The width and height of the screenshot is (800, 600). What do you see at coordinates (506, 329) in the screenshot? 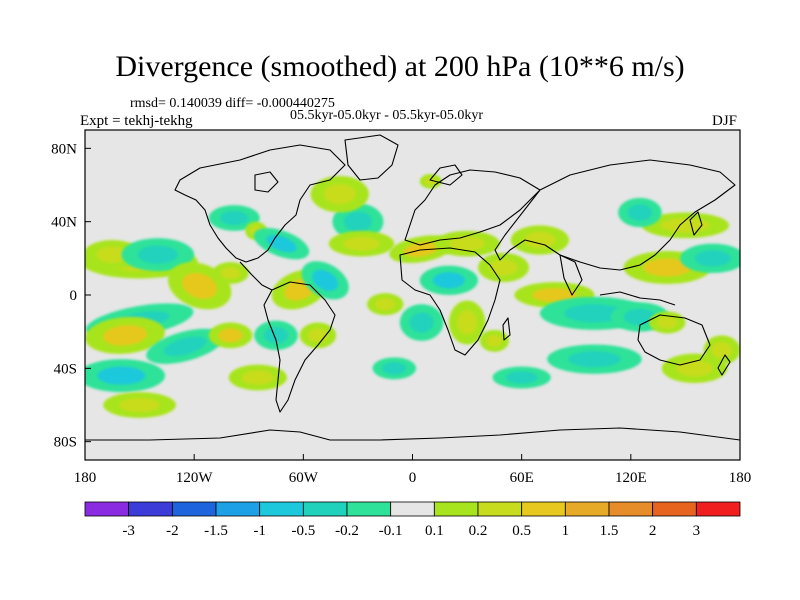
I see `coast-madagascar` at bounding box center [506, 329].